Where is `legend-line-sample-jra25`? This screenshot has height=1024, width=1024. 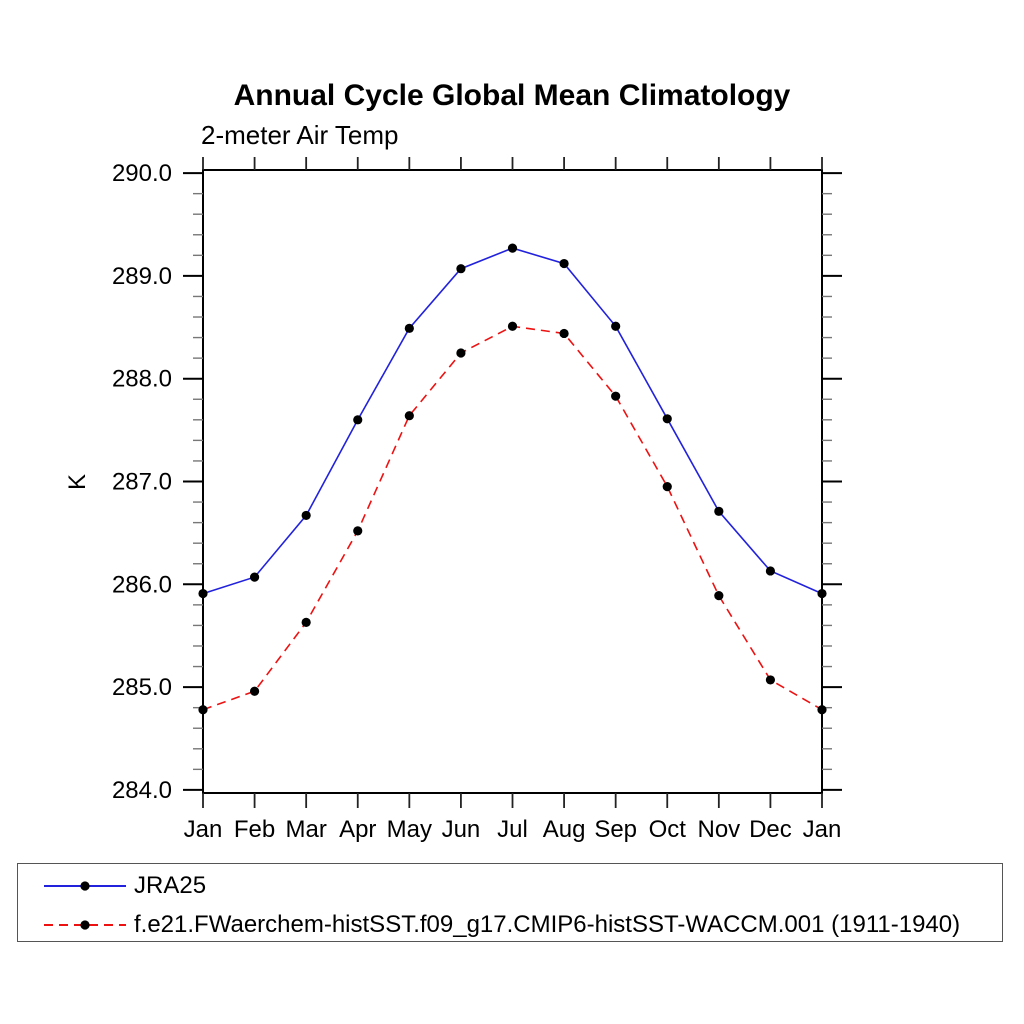
legend-line-sample-jra25 is located at coordinates (85, 885).